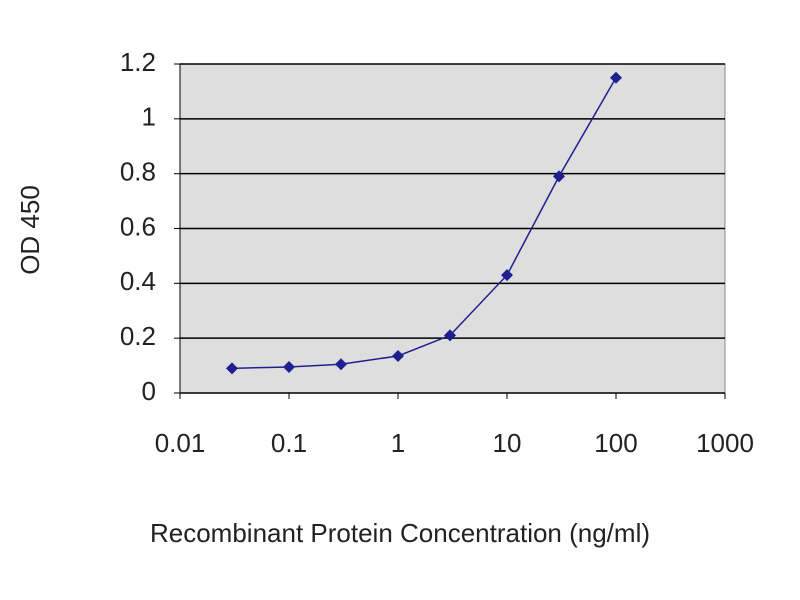 The image size is (800, 600). Describe the element at coordinates (138, 62) in the screenshot. I see `y-tick-label: 1.2` at that location.